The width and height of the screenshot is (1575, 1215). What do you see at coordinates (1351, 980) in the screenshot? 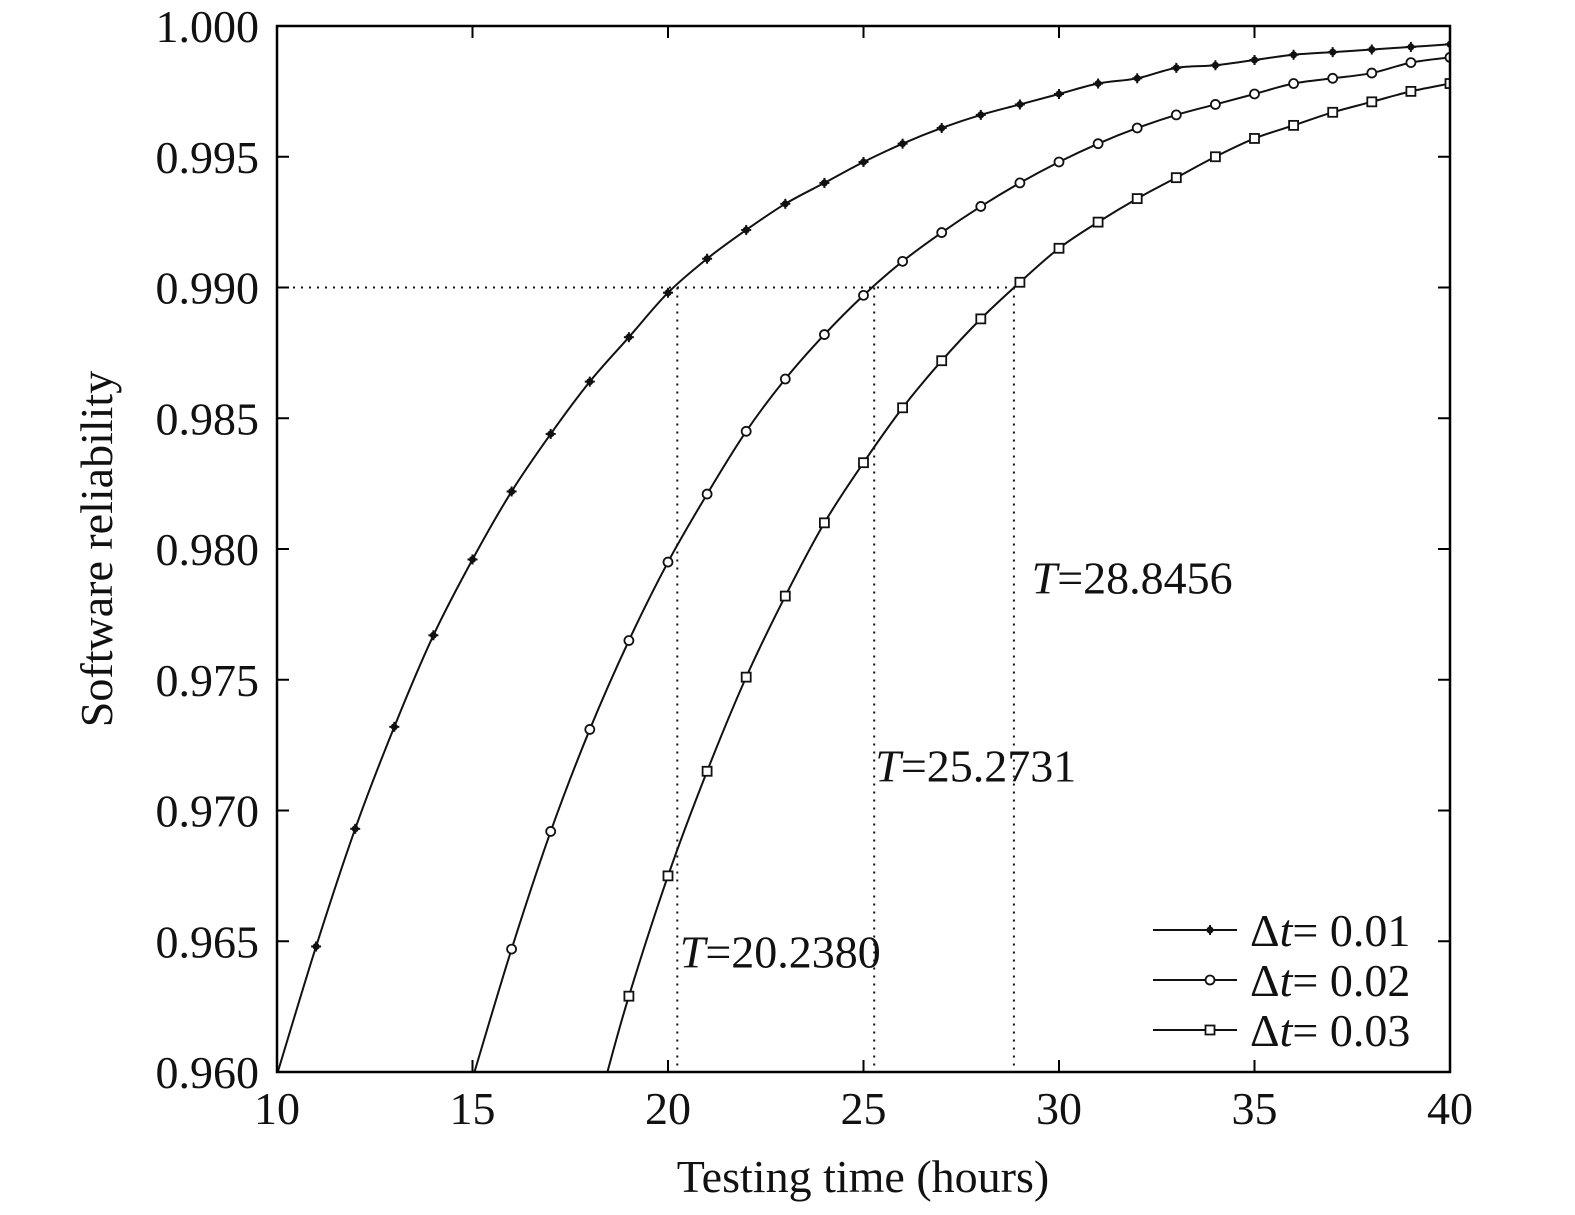
I see `legend-value: = 0.02` at bounding box center [1351, 980].